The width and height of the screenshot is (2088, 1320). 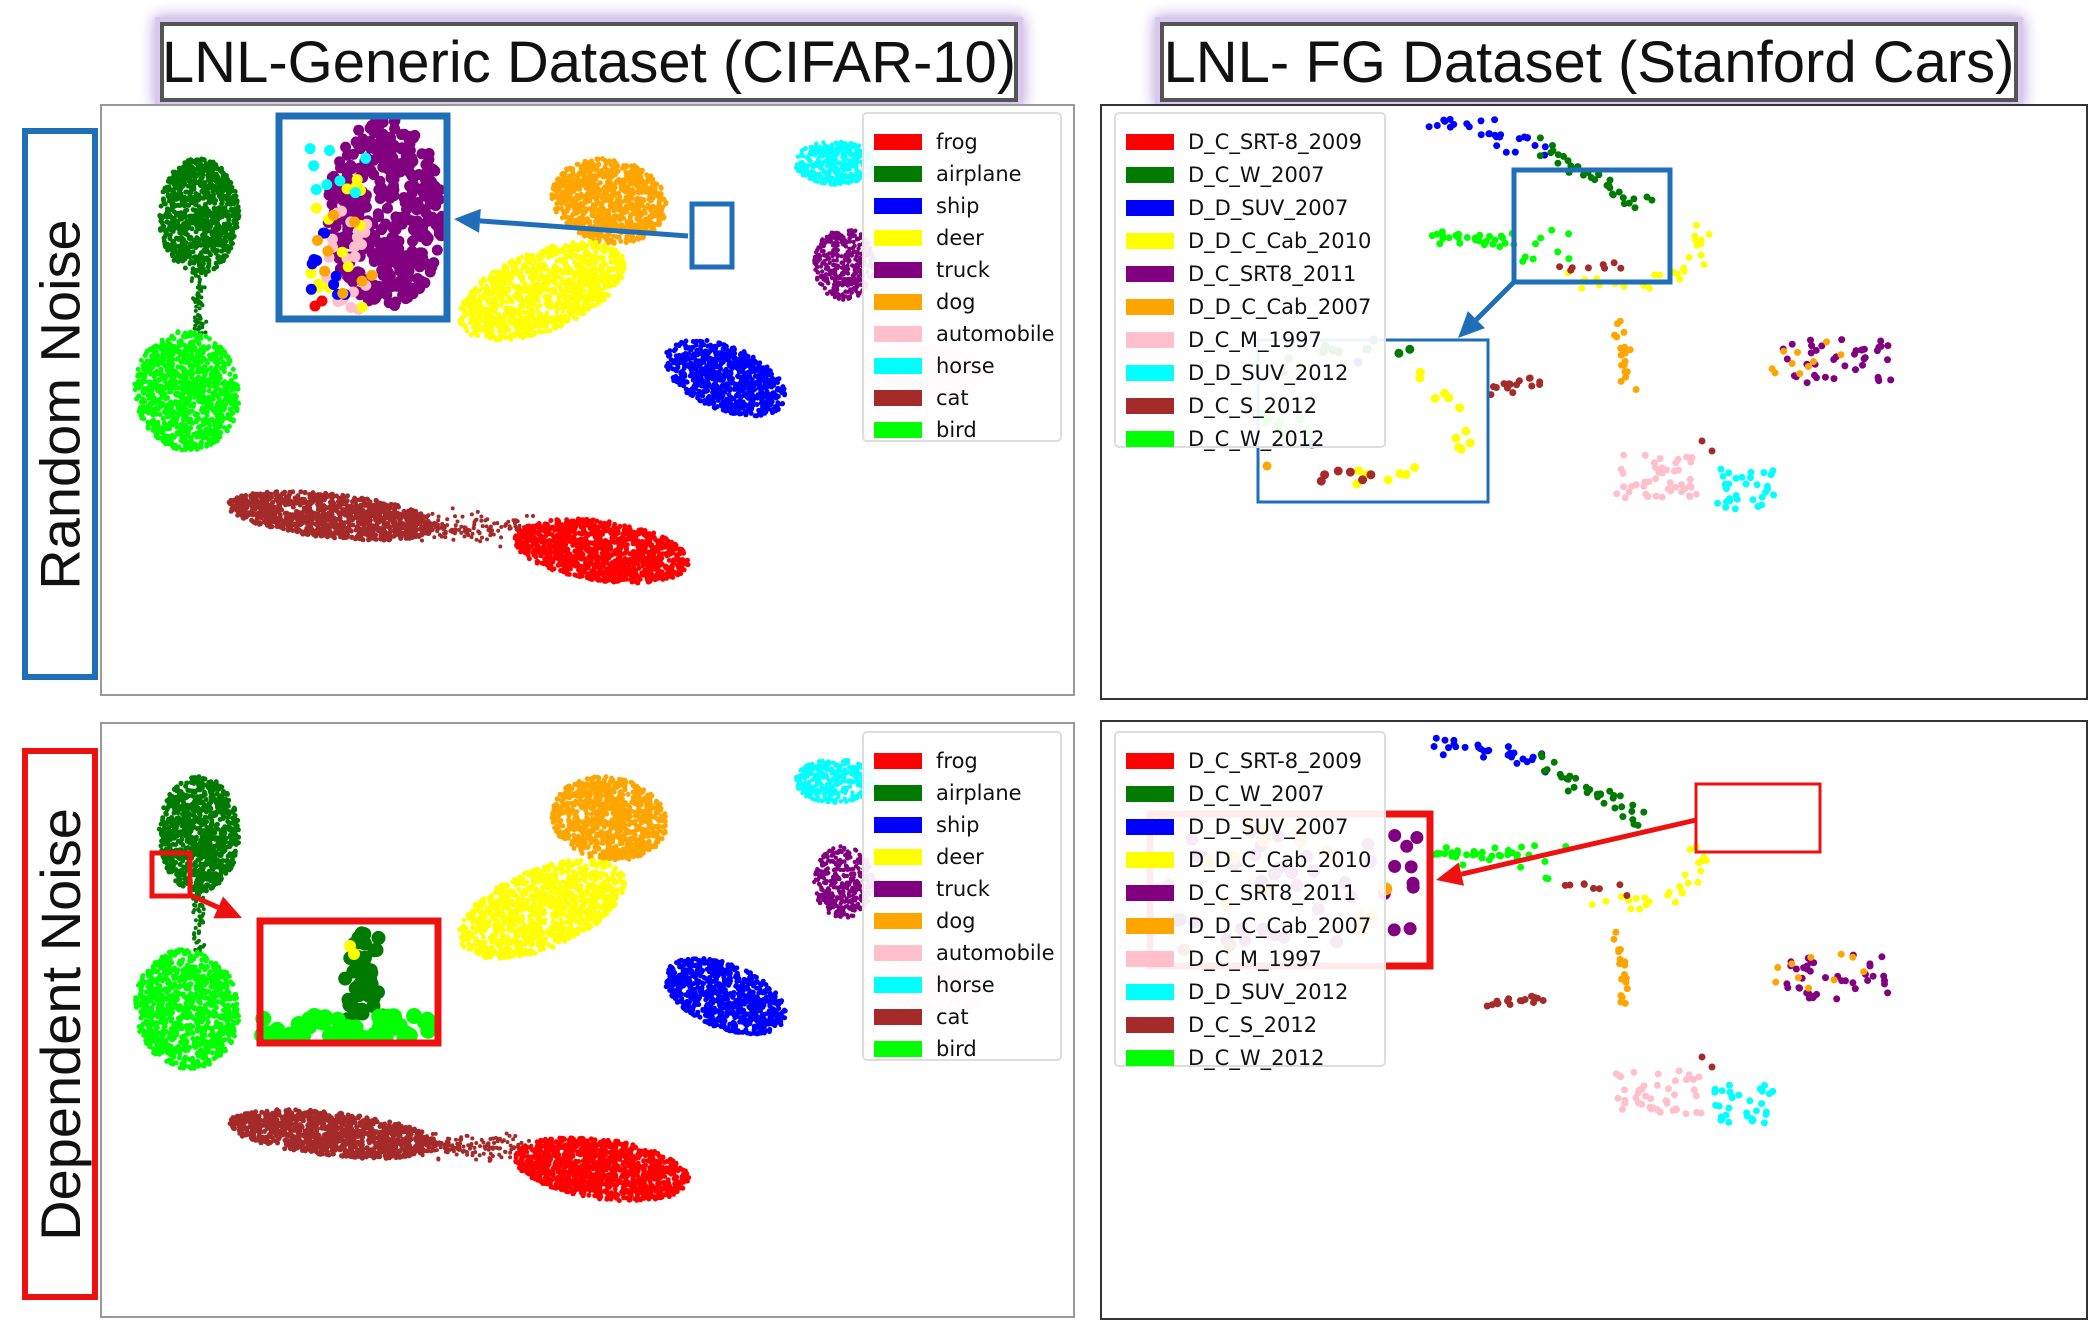 I want to click on row-label-random-noise-text: Random Noise, so click(x=60, y=404).